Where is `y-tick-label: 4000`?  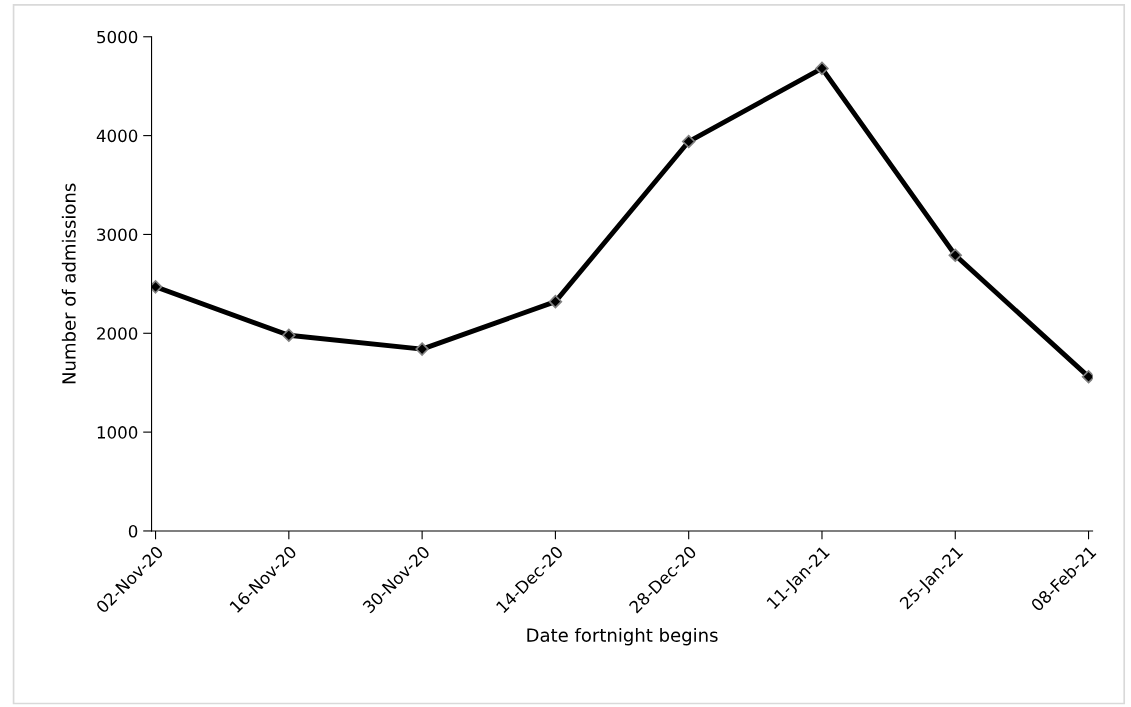
y-tick-label: 4000 is located at coordinates (117, 136).